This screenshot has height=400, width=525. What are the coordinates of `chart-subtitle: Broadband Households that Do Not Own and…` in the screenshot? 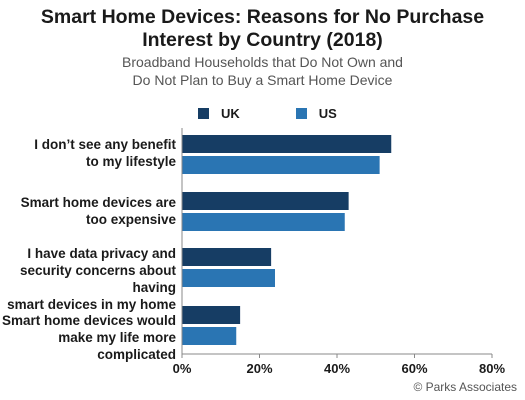 It's located at (262, 71).